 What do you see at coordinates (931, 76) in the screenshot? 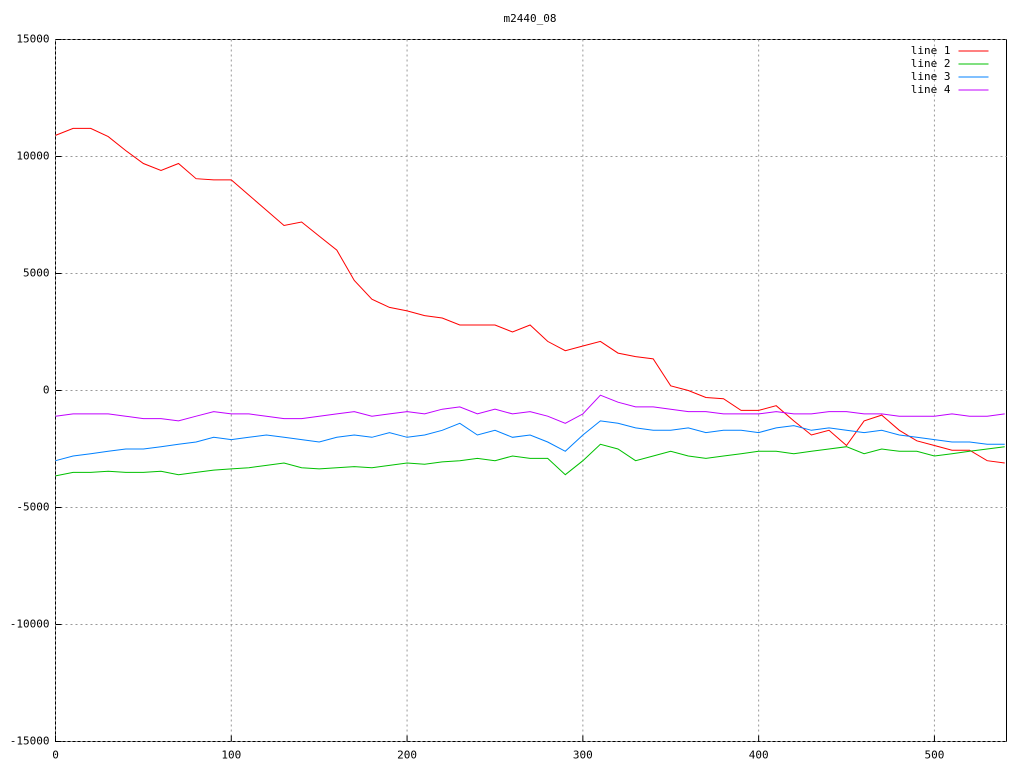
I see `legend-label: line 3` at bounding box center [931, 76].